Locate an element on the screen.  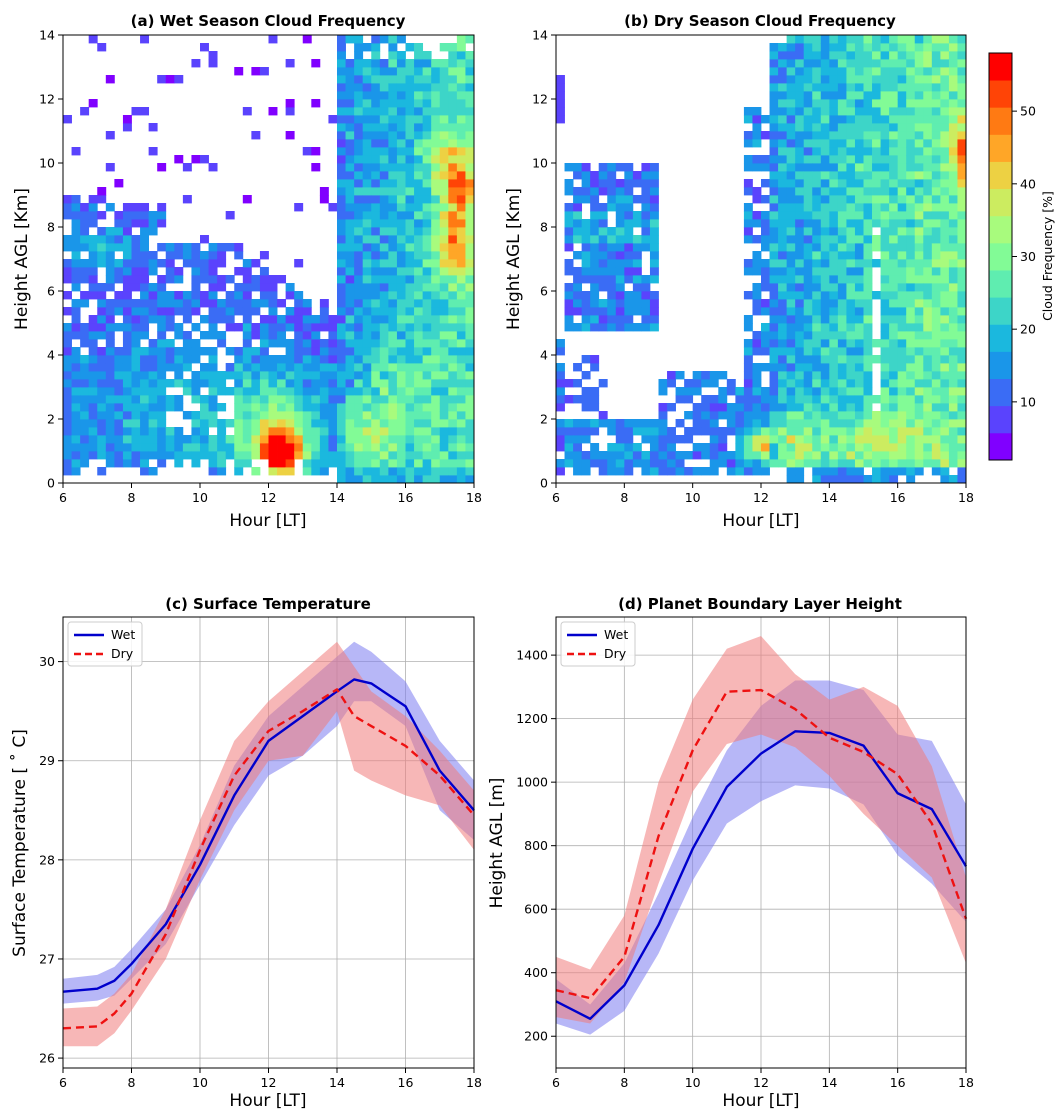
panel-d-title: (d) Planet Boundary Layer Height is located at coordinates (760, 604).